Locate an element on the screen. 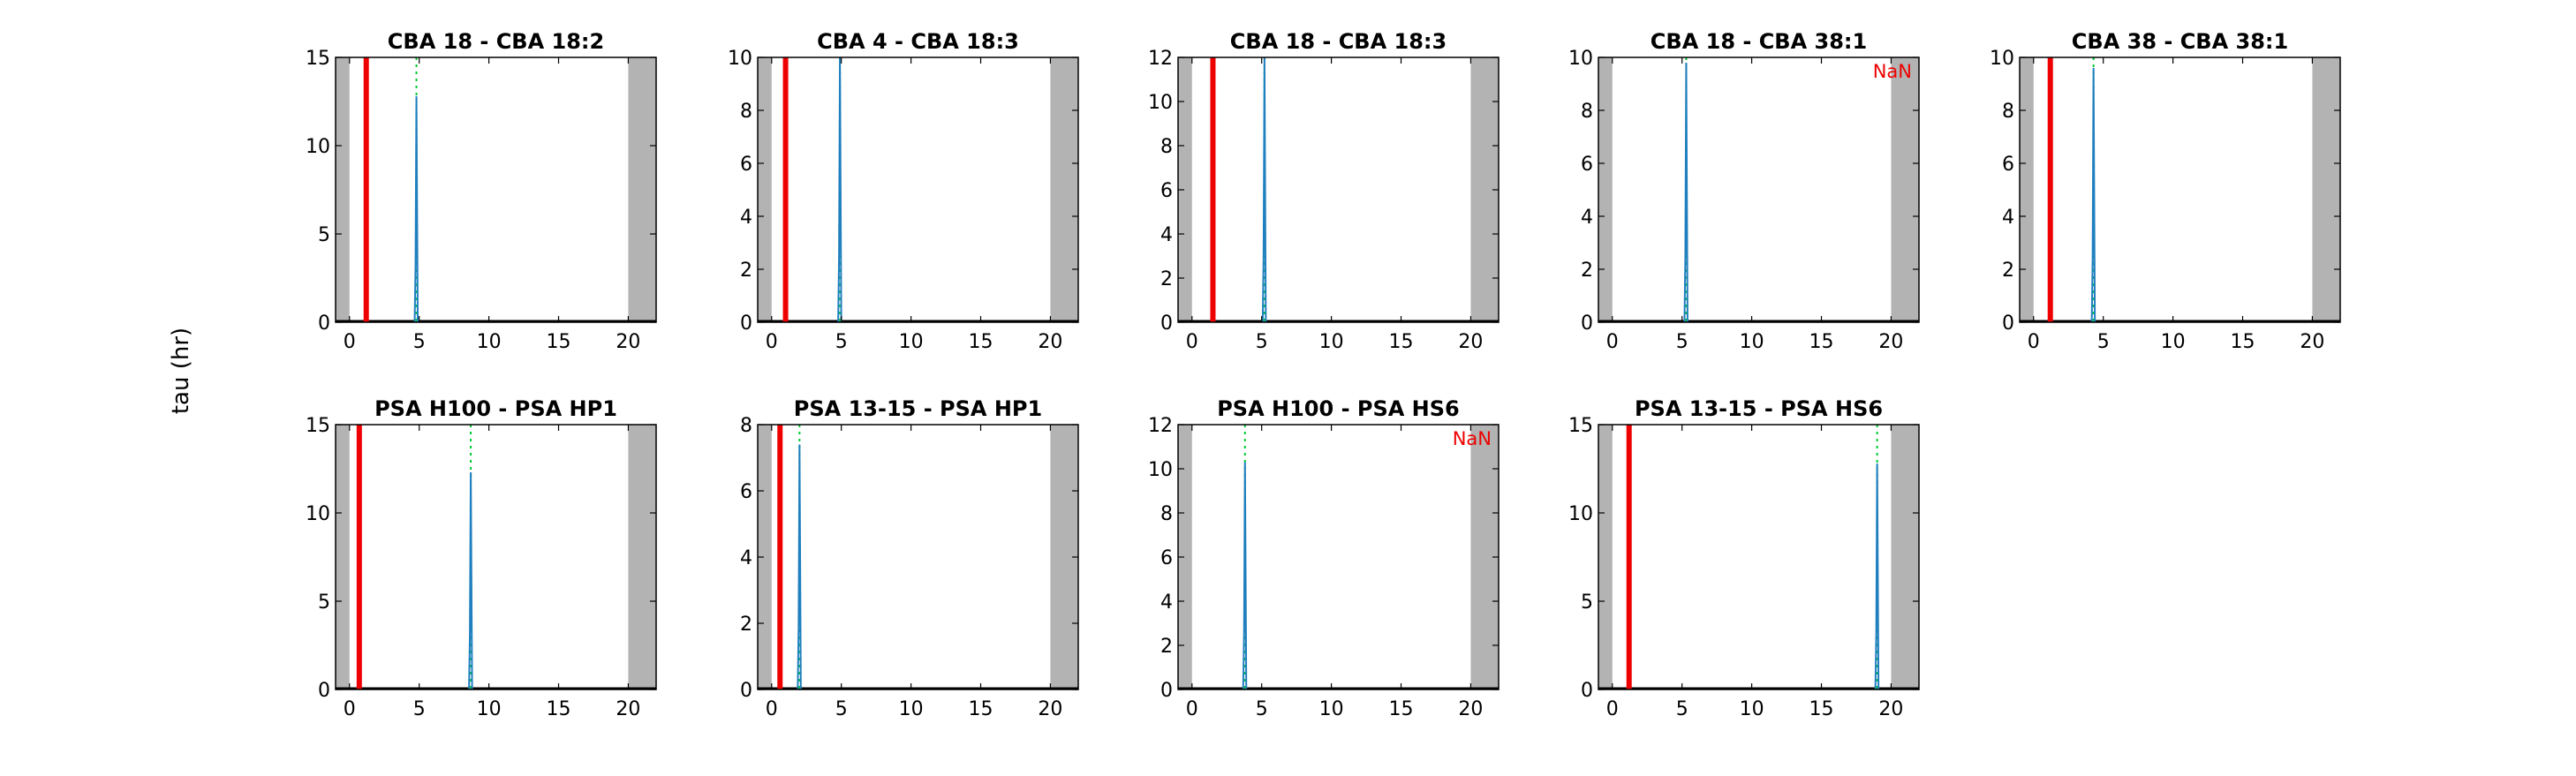  subplot-5: 0 2 4 6 8 10 0 5 10 15 20 CBA 38 - CBA 38:1 is located at coordinates (2165, 191).